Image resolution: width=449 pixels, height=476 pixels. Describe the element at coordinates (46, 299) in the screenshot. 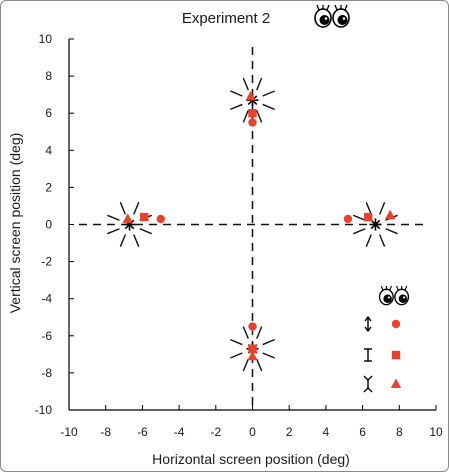

I see `y-tick-label: -4` at that location.